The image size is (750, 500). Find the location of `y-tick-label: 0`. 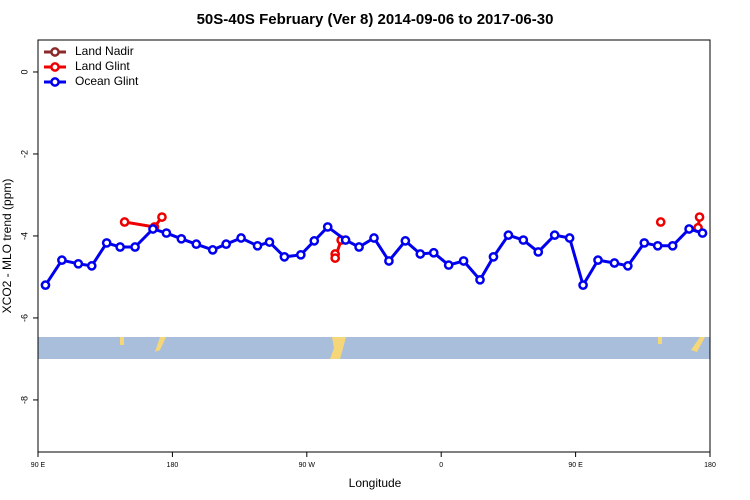

y-tick-label: 0 is located at coordinates (24, 71).